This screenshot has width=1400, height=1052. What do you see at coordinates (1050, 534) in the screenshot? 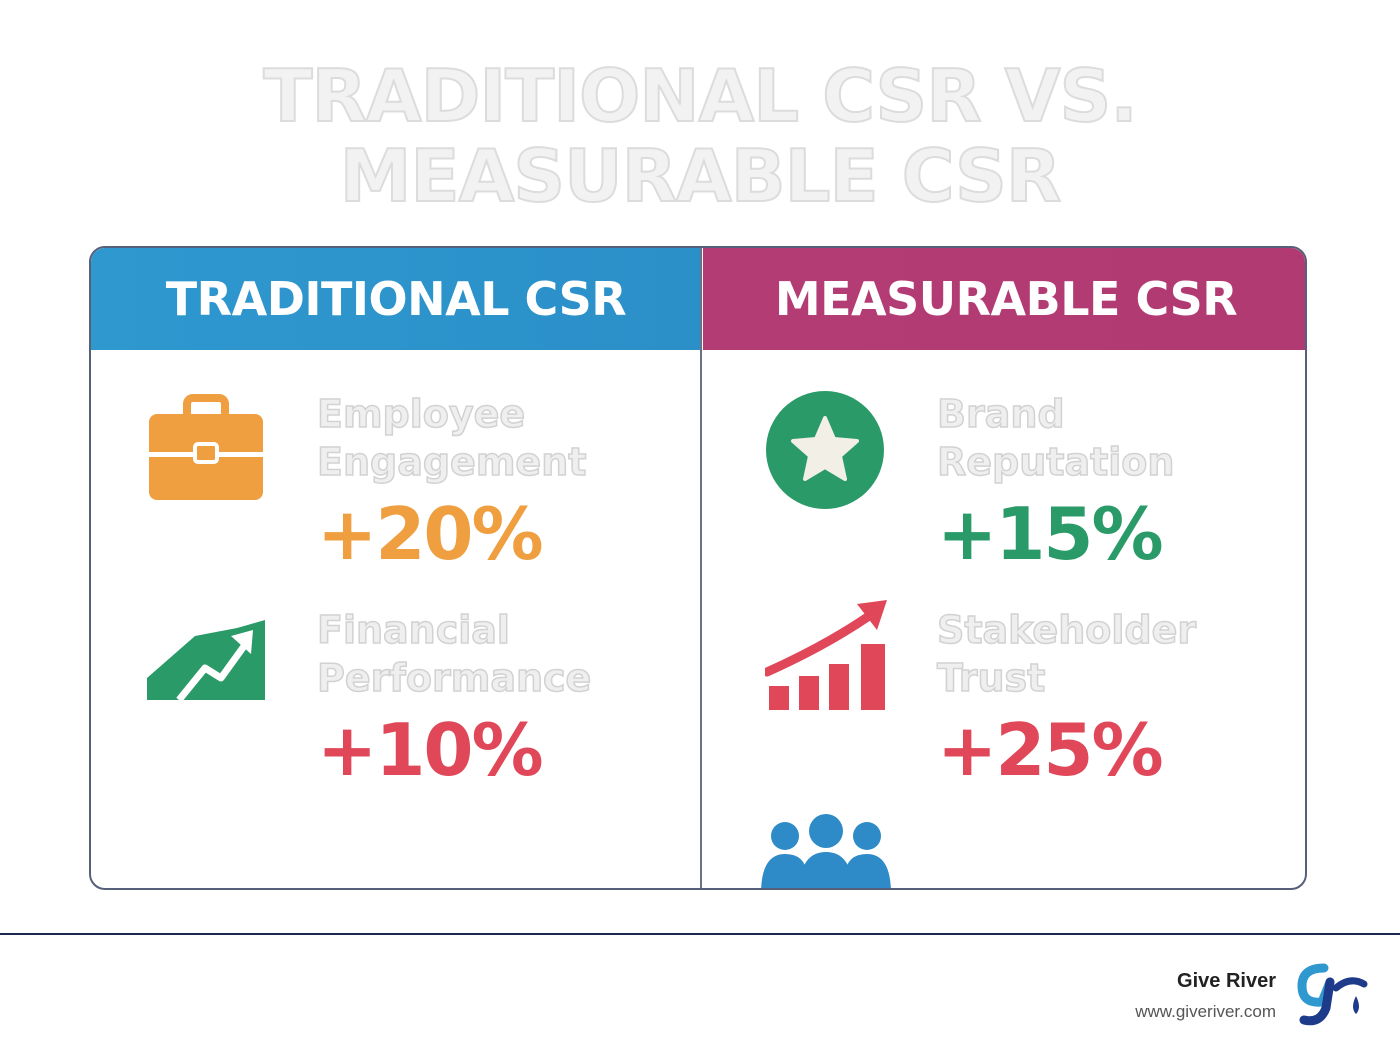
I see `brand-reputation-value: +15%` at bounding box center [1050, 534].